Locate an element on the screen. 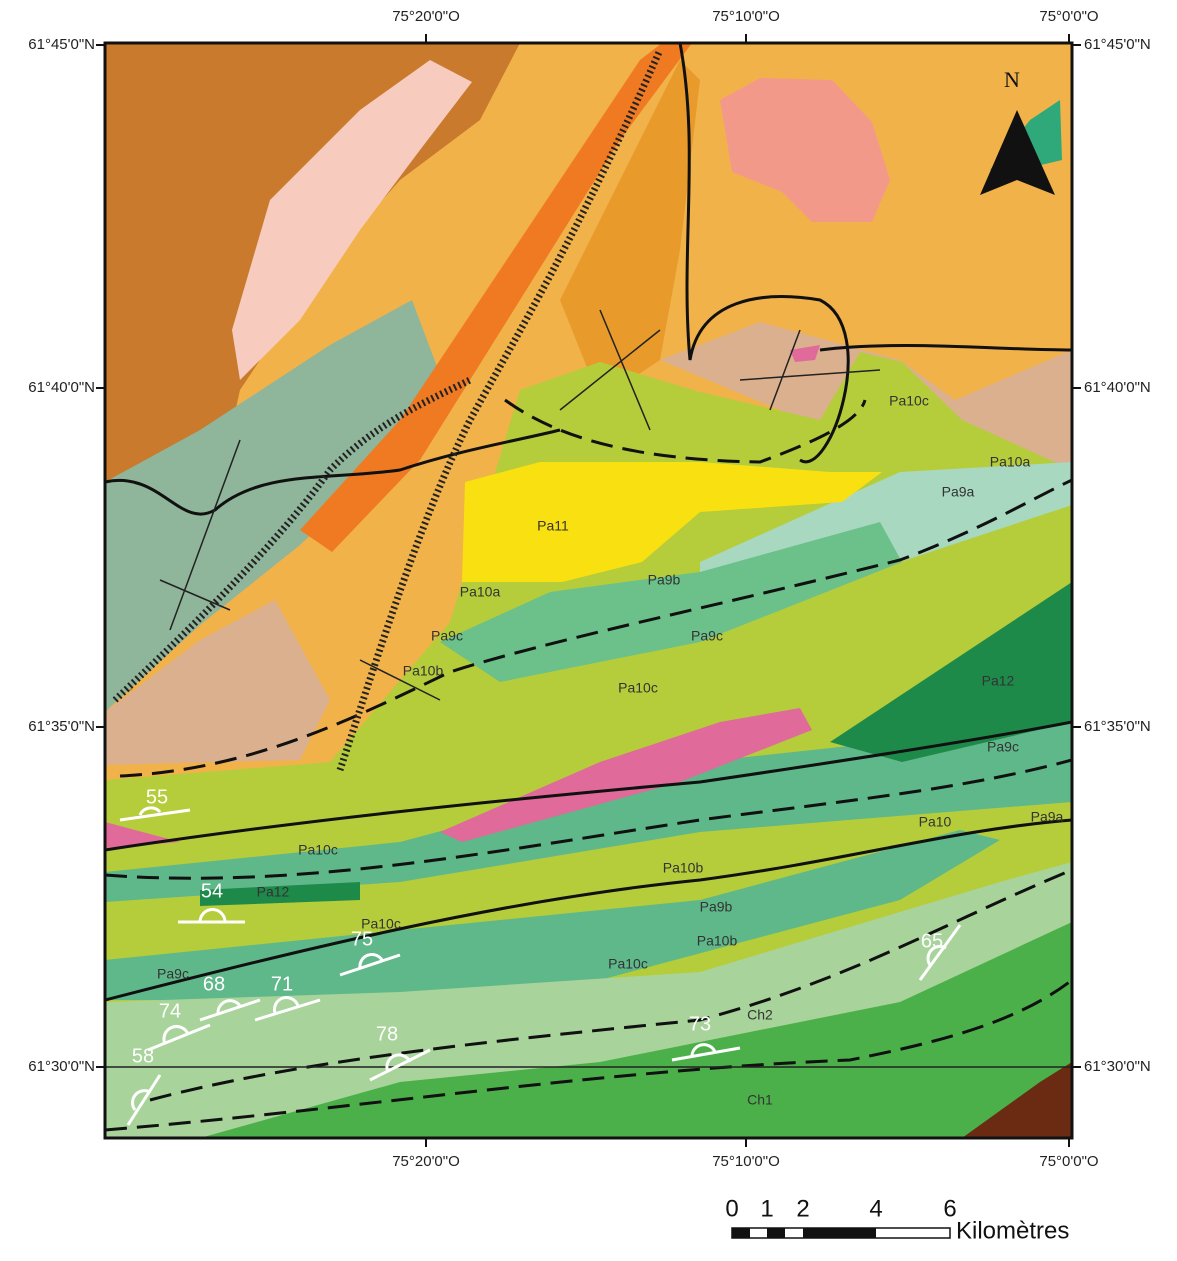 The width and height of the screenshot is (1177, 1261). scale-unit: Kilomètres is located at coordinates (1012, 1230).